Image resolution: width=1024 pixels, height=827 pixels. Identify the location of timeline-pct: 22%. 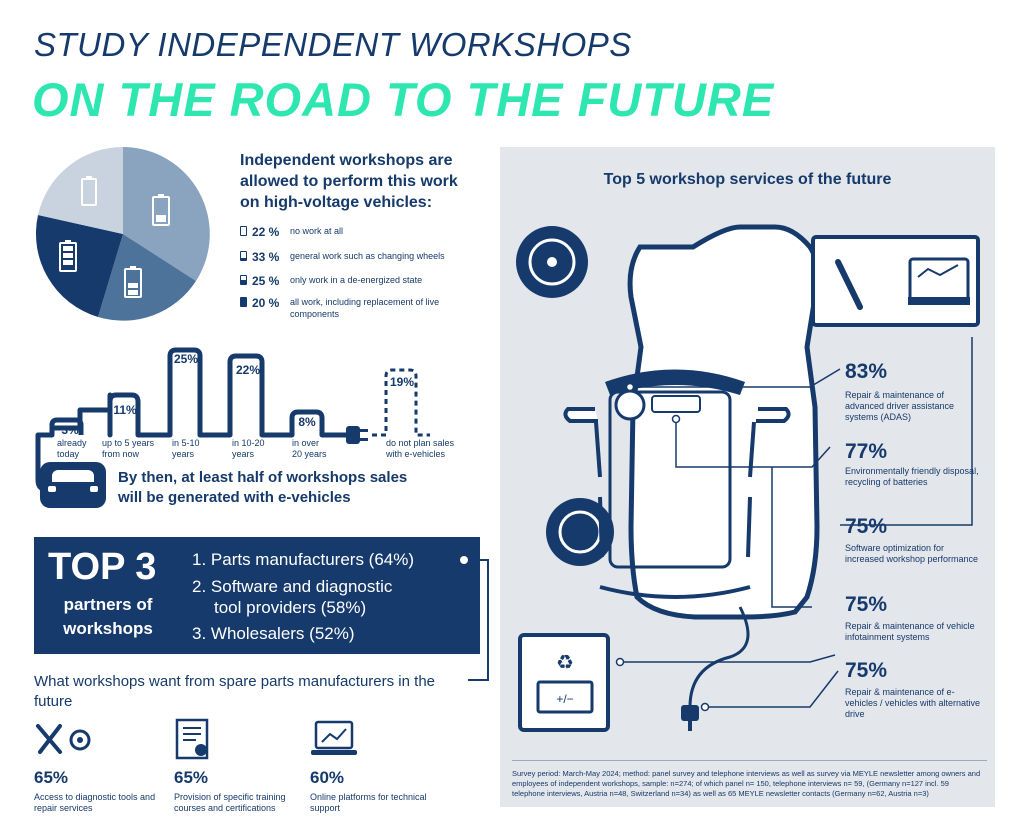
(248, 370).